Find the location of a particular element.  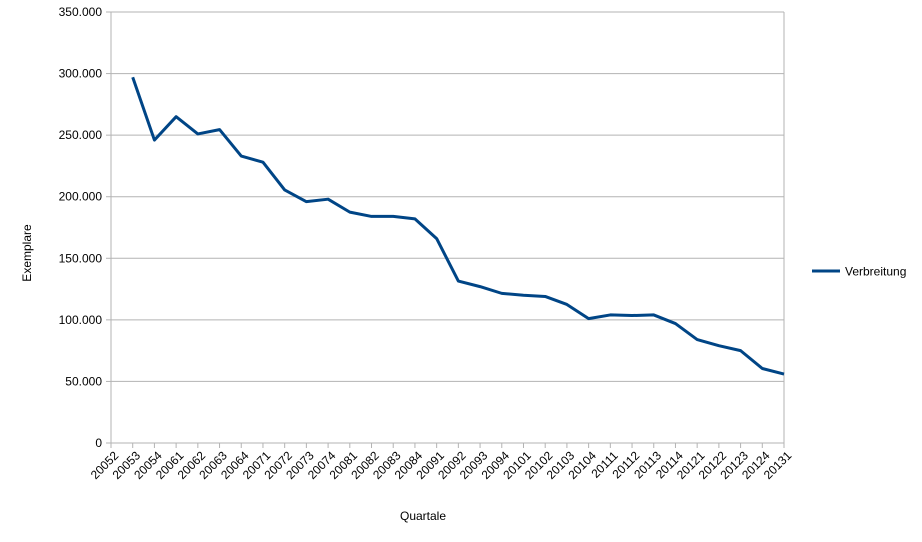

y-tick-label: 150.000 is located at coordinates (81, 258).